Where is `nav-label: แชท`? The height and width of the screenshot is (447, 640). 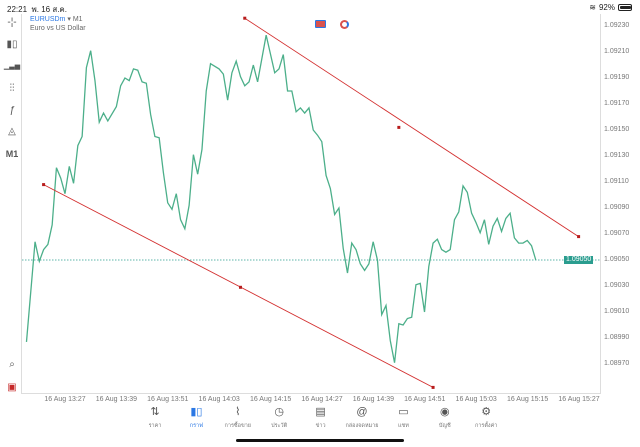
nav-label: แชท is located at coordinates (403, 426).